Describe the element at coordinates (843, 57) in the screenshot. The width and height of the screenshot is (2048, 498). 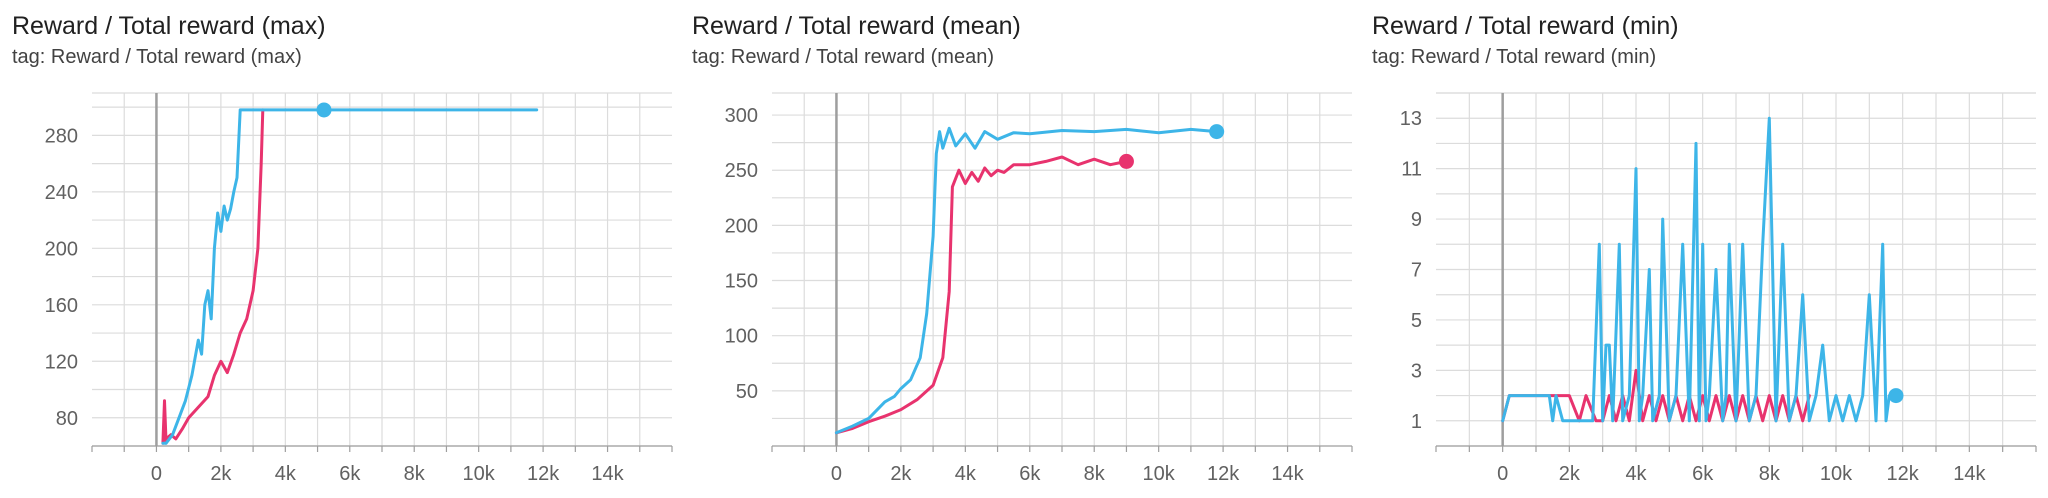
I see `chart-tag: tag: Reward / Total reward (mean)` at that location.